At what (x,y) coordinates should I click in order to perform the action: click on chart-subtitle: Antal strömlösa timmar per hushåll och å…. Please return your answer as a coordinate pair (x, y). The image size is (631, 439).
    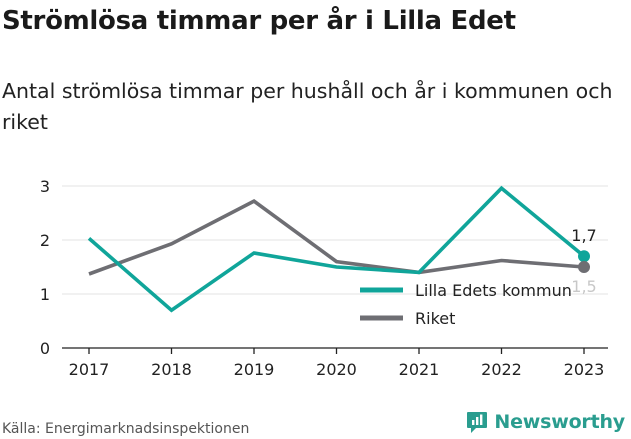
    Looking at the image, I should click on (307, 106).